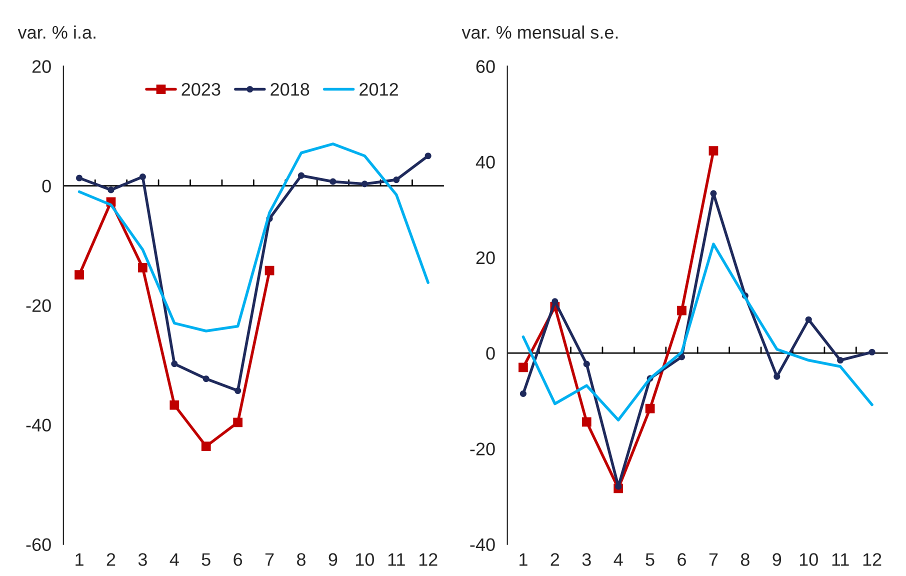  I want to click on y-tick-label: 60, so click(485, 66).